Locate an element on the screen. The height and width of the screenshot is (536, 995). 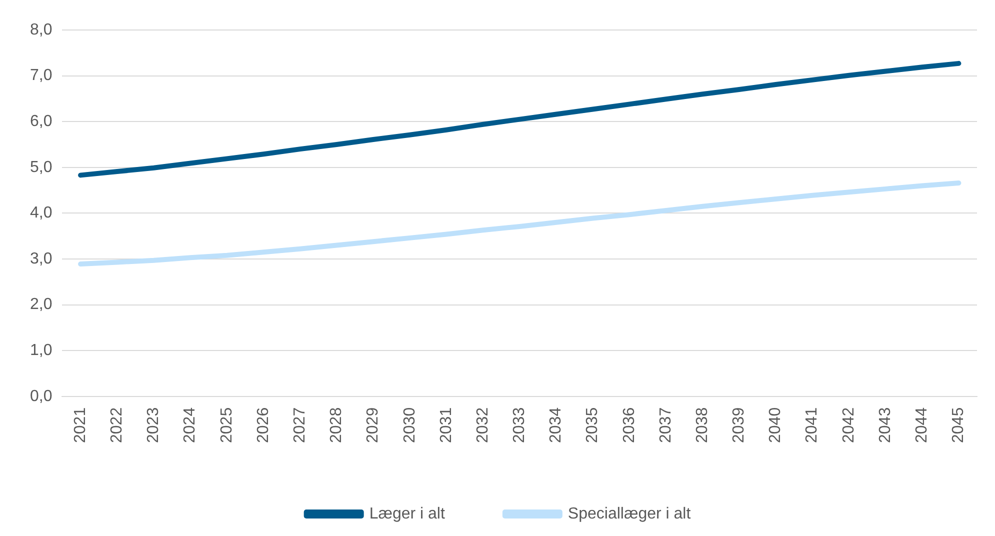
y-tick-label: 2,0 is located at coordinates (41, 305).